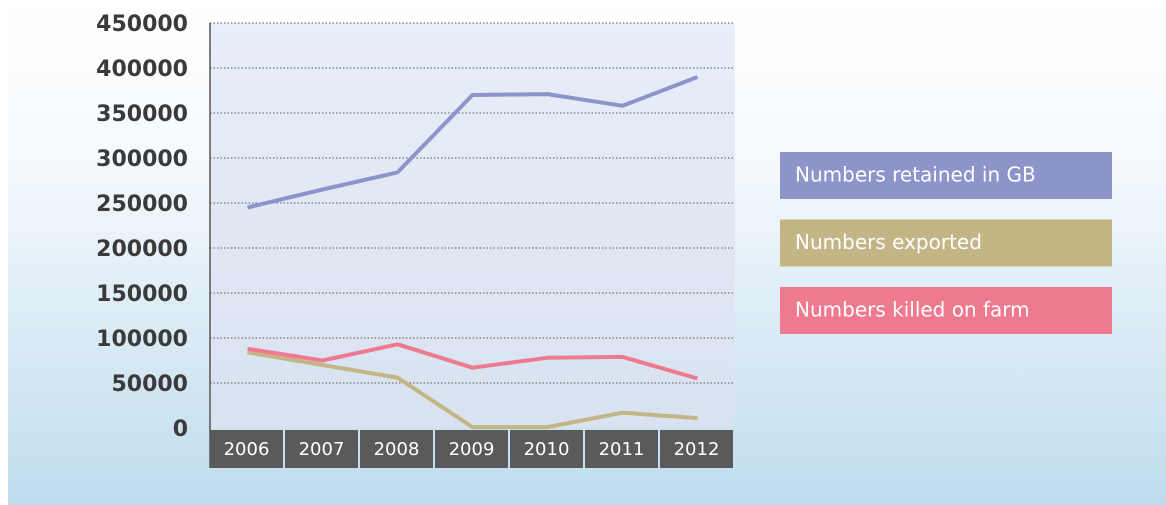 Image resolution: width=1166 pixels, height=505 pixels. I want to click on x-tick-label: 2007, so click(322, 449).